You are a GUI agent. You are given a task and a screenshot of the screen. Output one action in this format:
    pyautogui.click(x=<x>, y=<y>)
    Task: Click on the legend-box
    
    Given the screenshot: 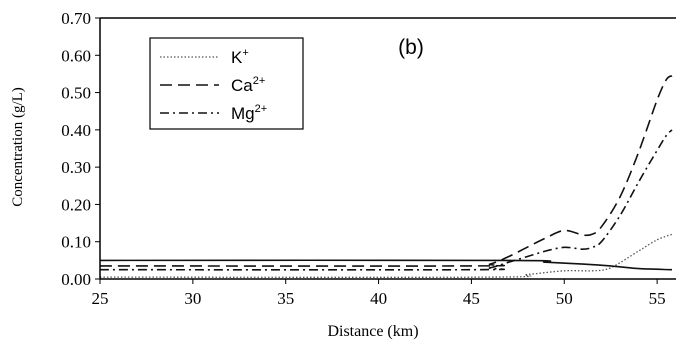 What is the action you would take?
    pyautogui.click(x=226, y=83)
    